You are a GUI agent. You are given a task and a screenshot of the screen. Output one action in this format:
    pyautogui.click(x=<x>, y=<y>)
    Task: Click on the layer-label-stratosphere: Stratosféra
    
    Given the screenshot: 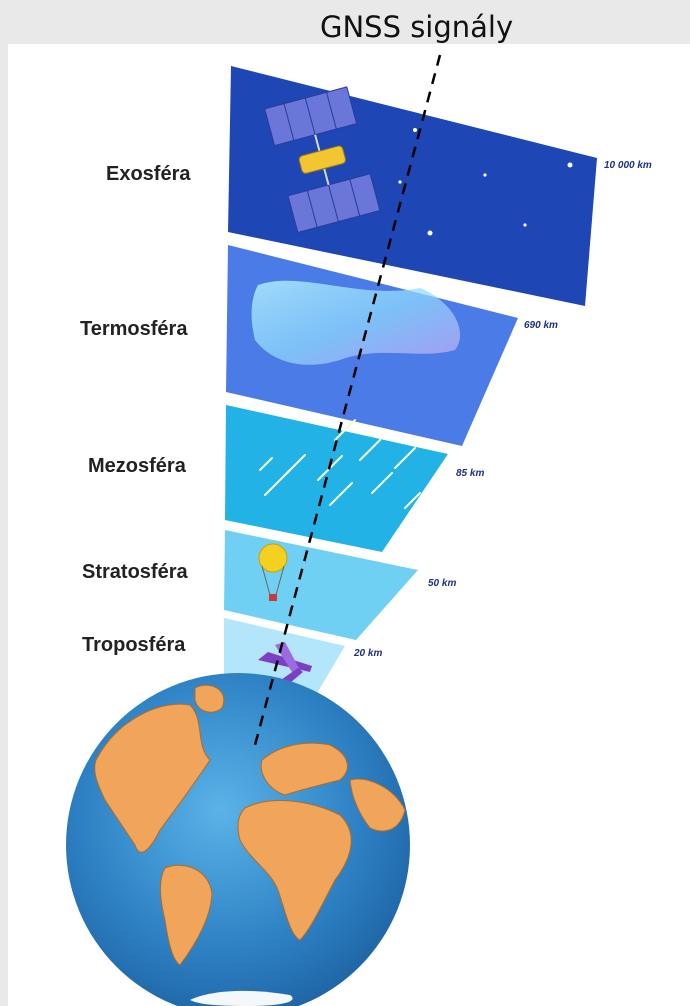 What is the action you would take?
    pyautogui.click(x=135, y=572)
    